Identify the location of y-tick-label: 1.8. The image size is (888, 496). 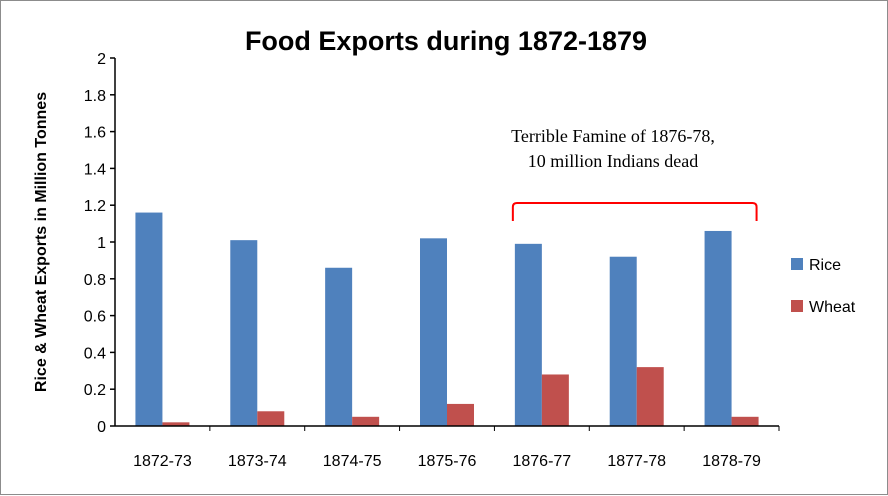
(95, 96).